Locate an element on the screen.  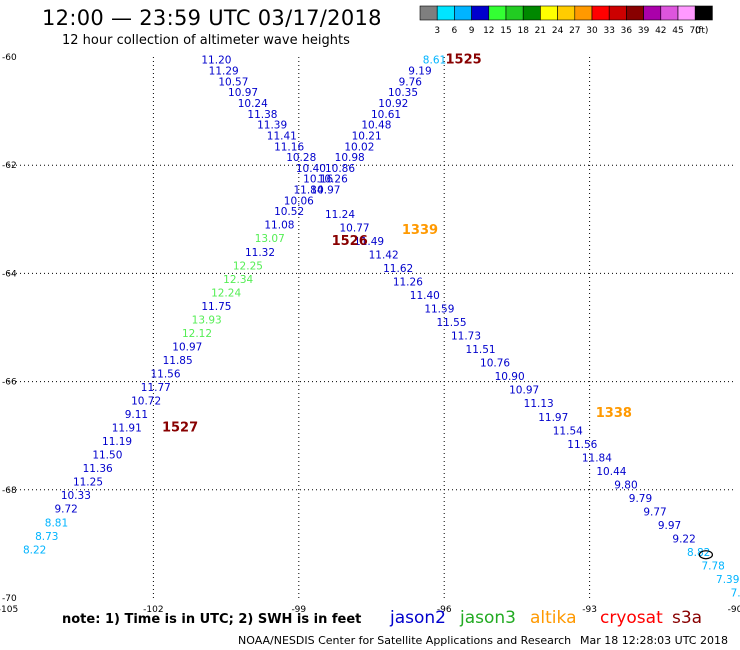
wave-height-point: 11.08 is located at coordinates (279, 226).